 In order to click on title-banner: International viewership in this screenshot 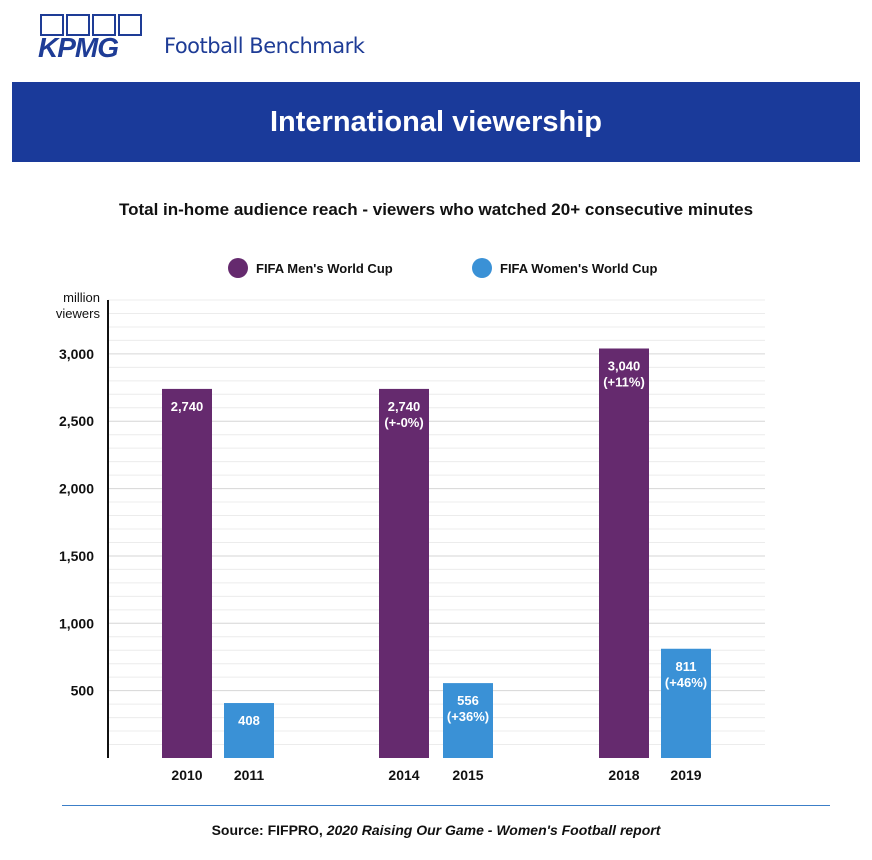, I will do `click(436, 122)`.